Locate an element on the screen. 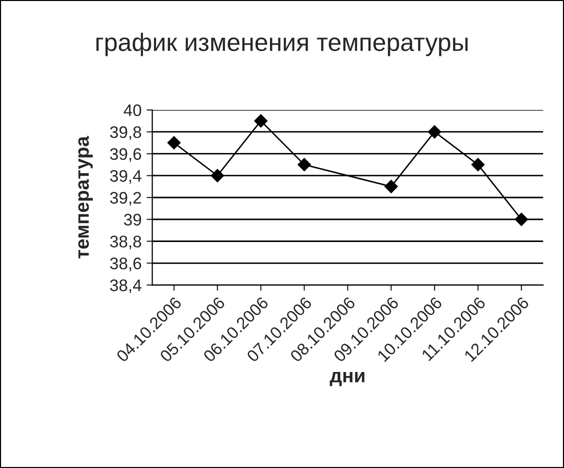 This screenshot has width=564, height=468. y-tick-label: 39,6 is located at coordinates (126, 155).